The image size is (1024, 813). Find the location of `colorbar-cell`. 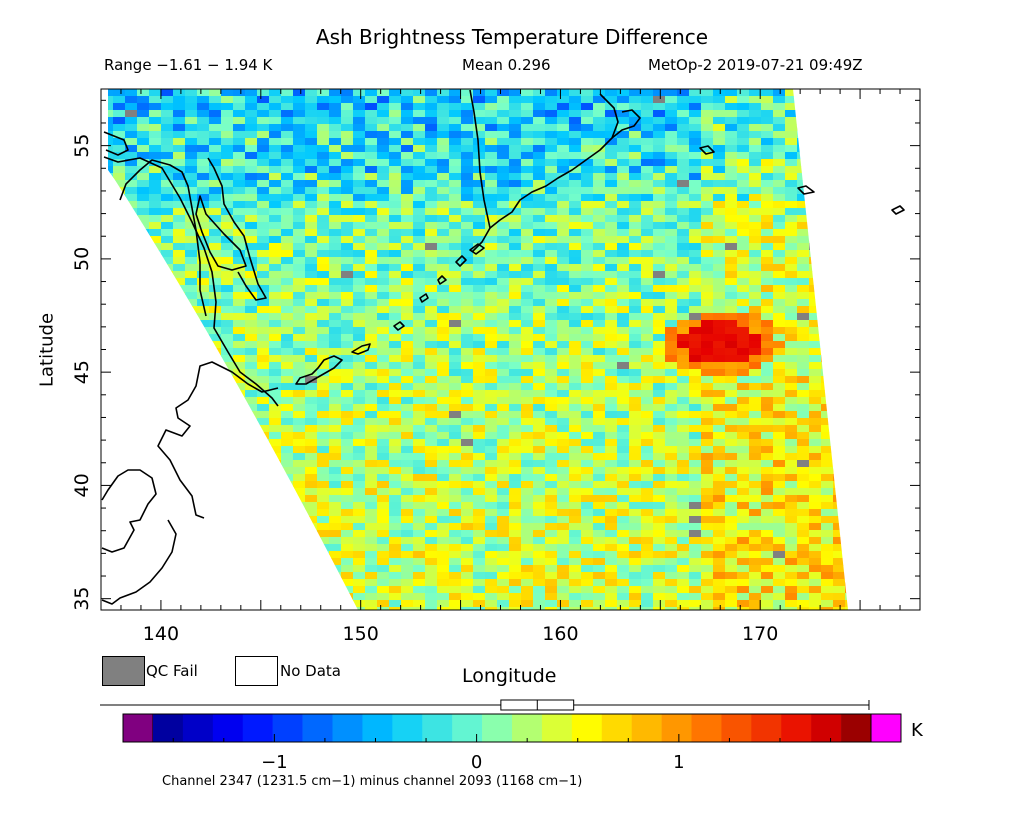

colorbar-cell is located at coordinates (856, 728).